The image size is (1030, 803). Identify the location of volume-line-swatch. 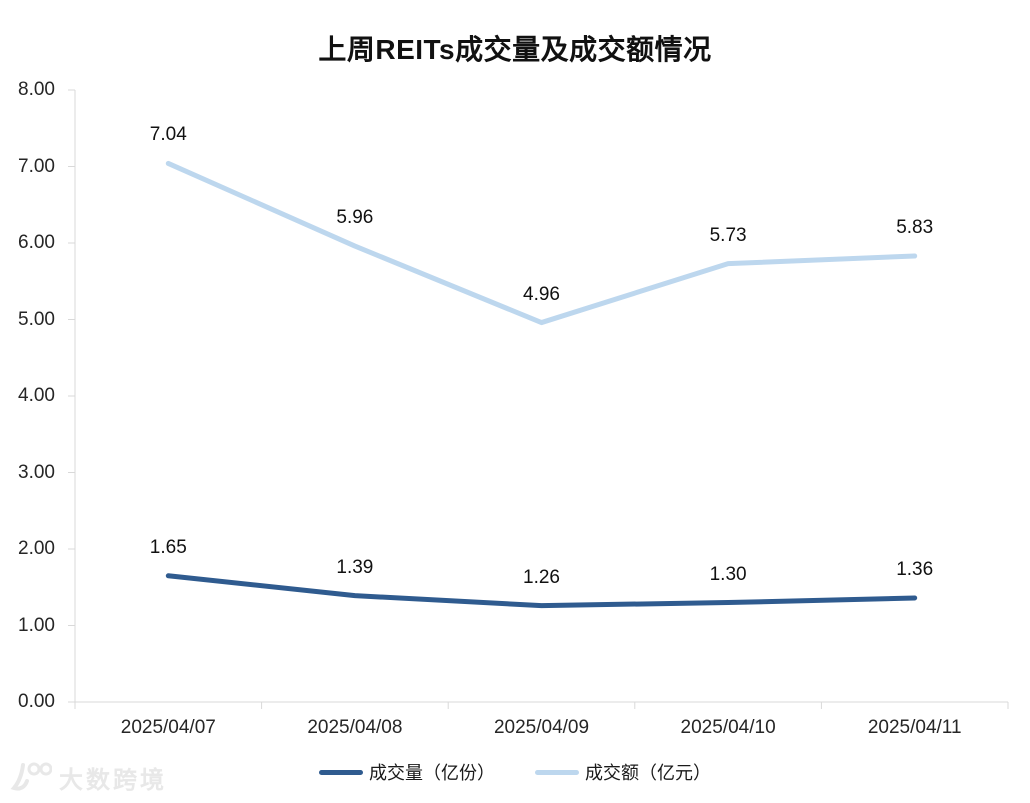
(341, 772).